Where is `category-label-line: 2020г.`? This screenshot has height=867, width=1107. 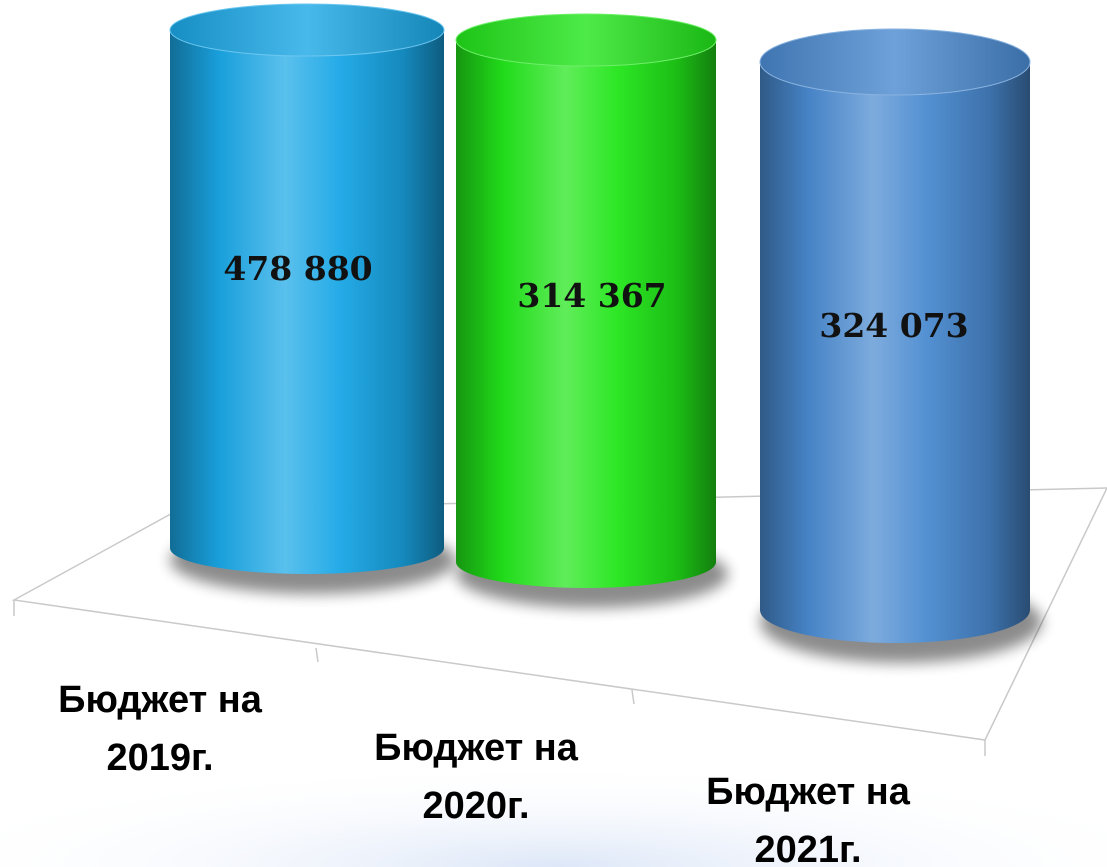 category-label-line: 2020г. is located at coordinates (475, 806).